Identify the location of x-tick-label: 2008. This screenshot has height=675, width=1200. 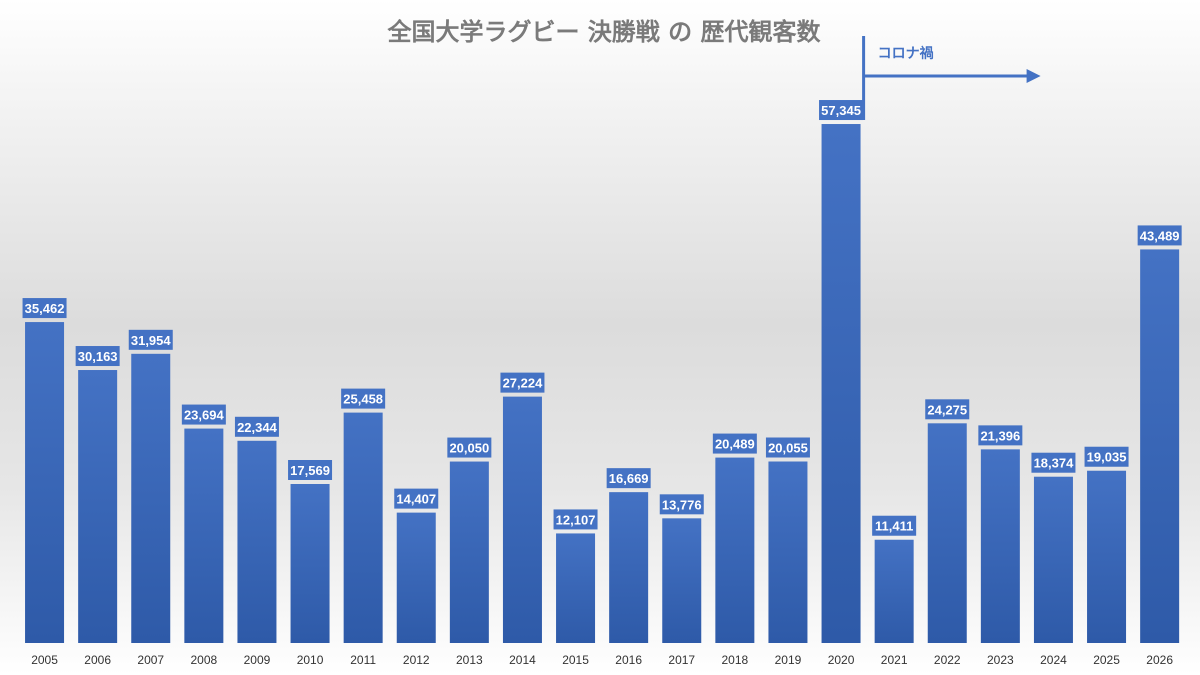
(203, 660).